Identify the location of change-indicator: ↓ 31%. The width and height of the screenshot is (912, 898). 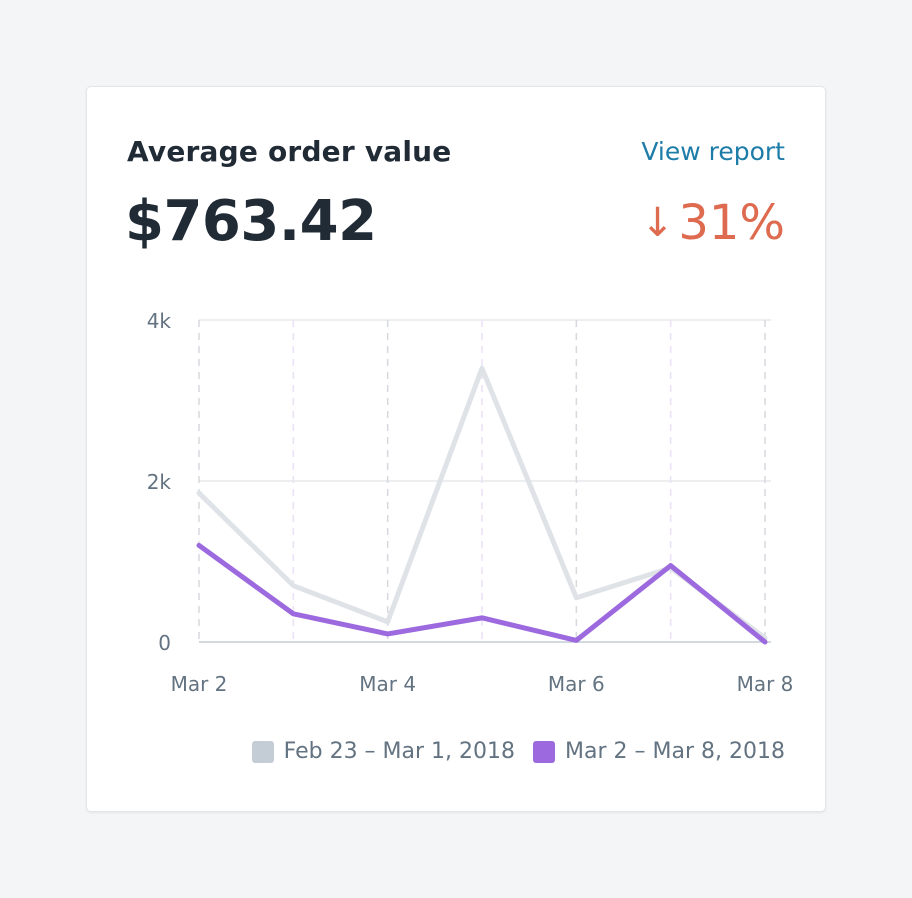
(713, 223).